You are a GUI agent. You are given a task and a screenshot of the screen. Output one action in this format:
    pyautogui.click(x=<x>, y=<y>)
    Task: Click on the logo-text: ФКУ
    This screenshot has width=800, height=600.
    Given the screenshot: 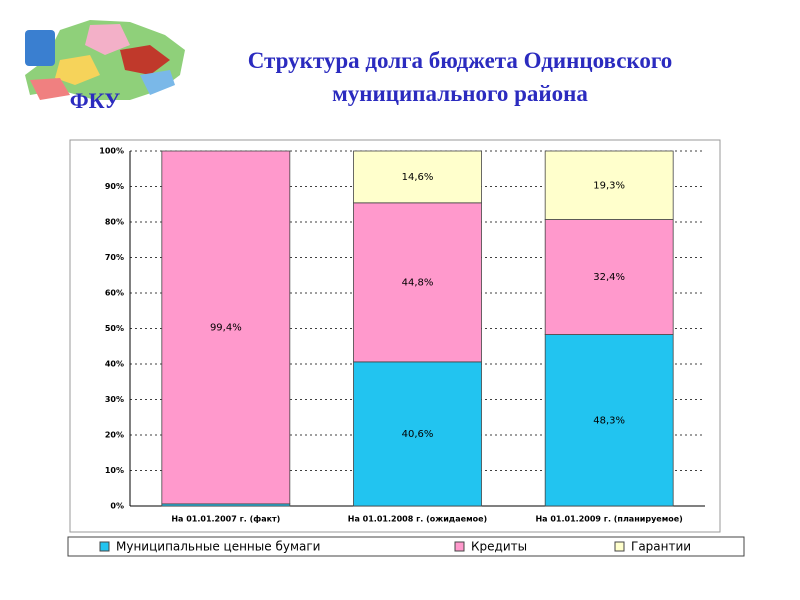 What is the action you would take?
    pyautogui.click(x=95, y=100)
    